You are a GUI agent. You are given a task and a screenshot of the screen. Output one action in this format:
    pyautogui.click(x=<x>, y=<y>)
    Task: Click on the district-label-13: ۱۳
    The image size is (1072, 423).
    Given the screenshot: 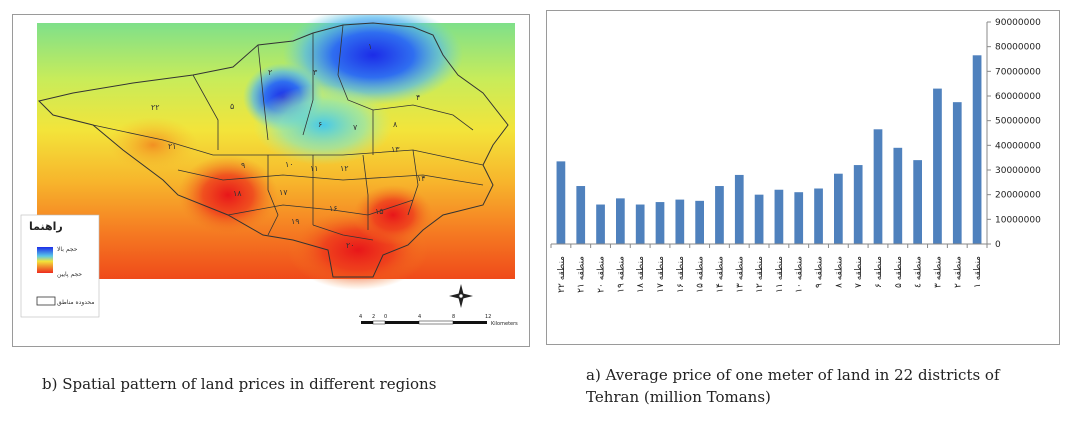 What is the action you would take?
    pyautogui.click(x=395, y=149)
    